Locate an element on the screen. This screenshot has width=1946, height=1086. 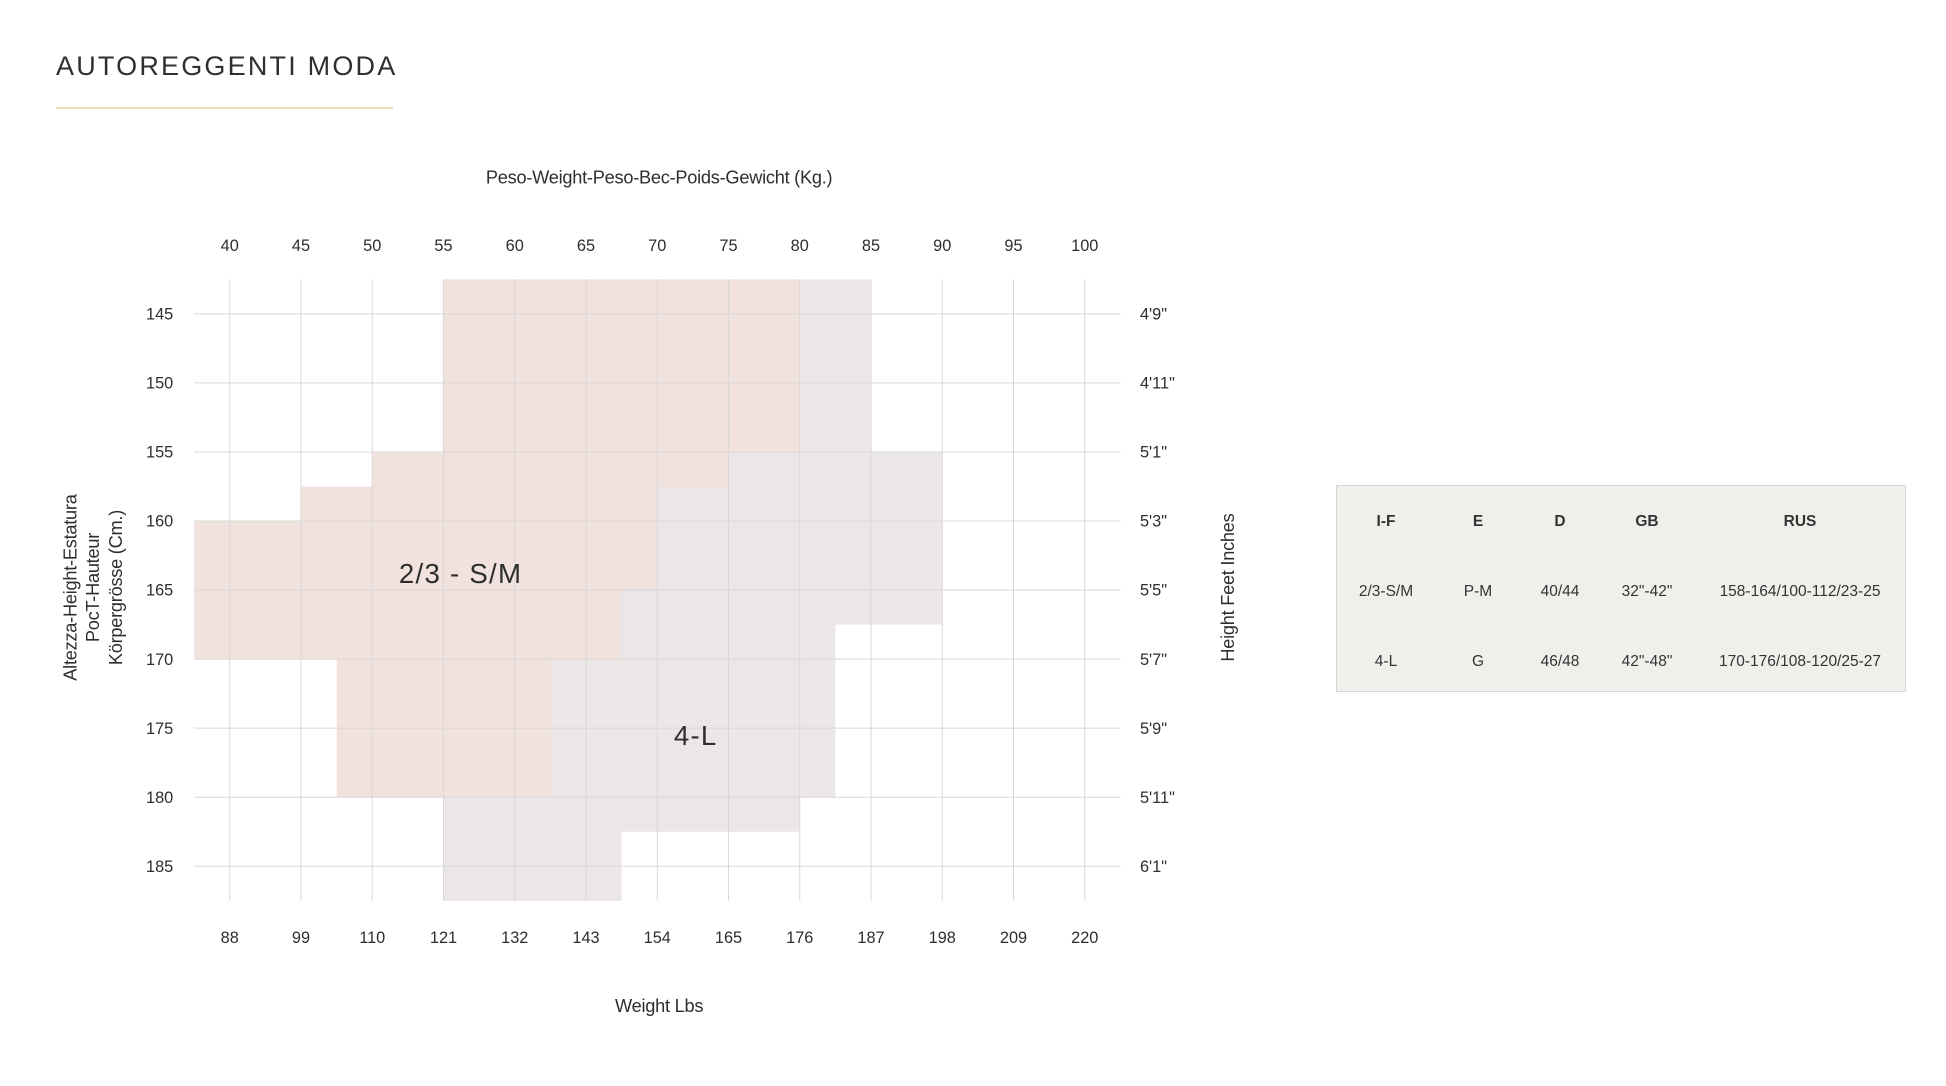
y-left-tick-label: 150 is located at coordinates (159, 384).